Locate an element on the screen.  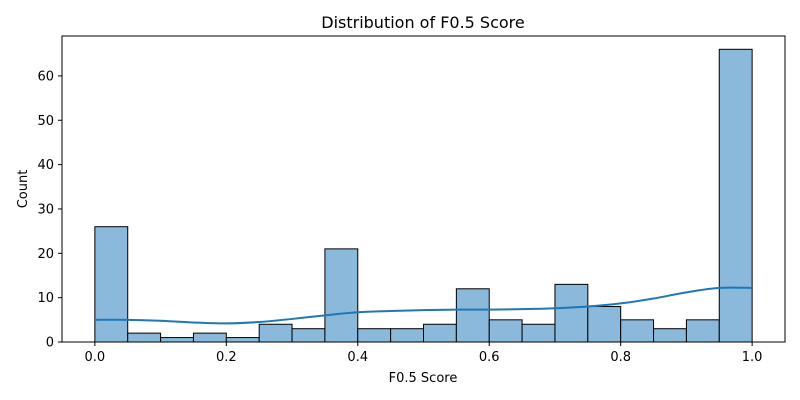
x-tick-label: 0.0 is located at coordinates (95, 357).